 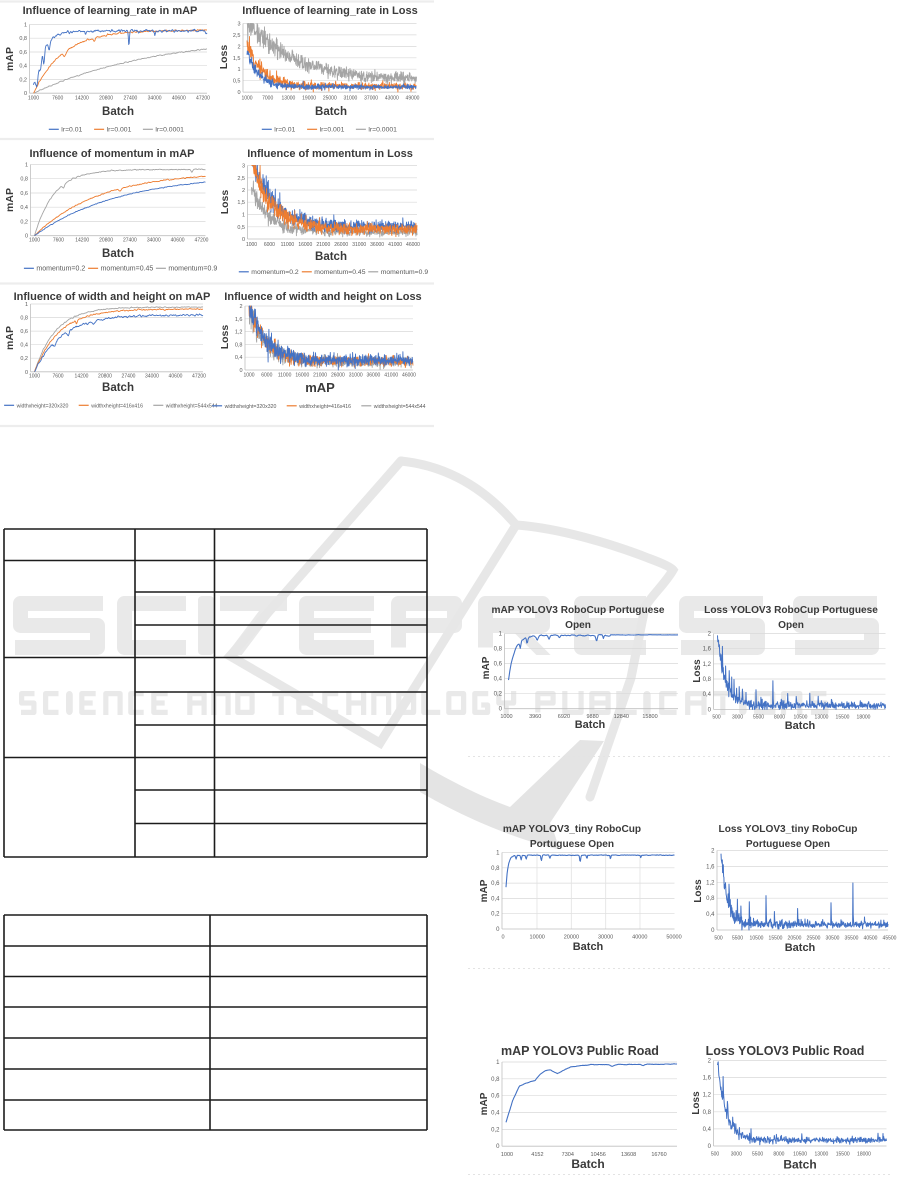 I want to click on svg-text: 36000, so click(x=373, y=376).